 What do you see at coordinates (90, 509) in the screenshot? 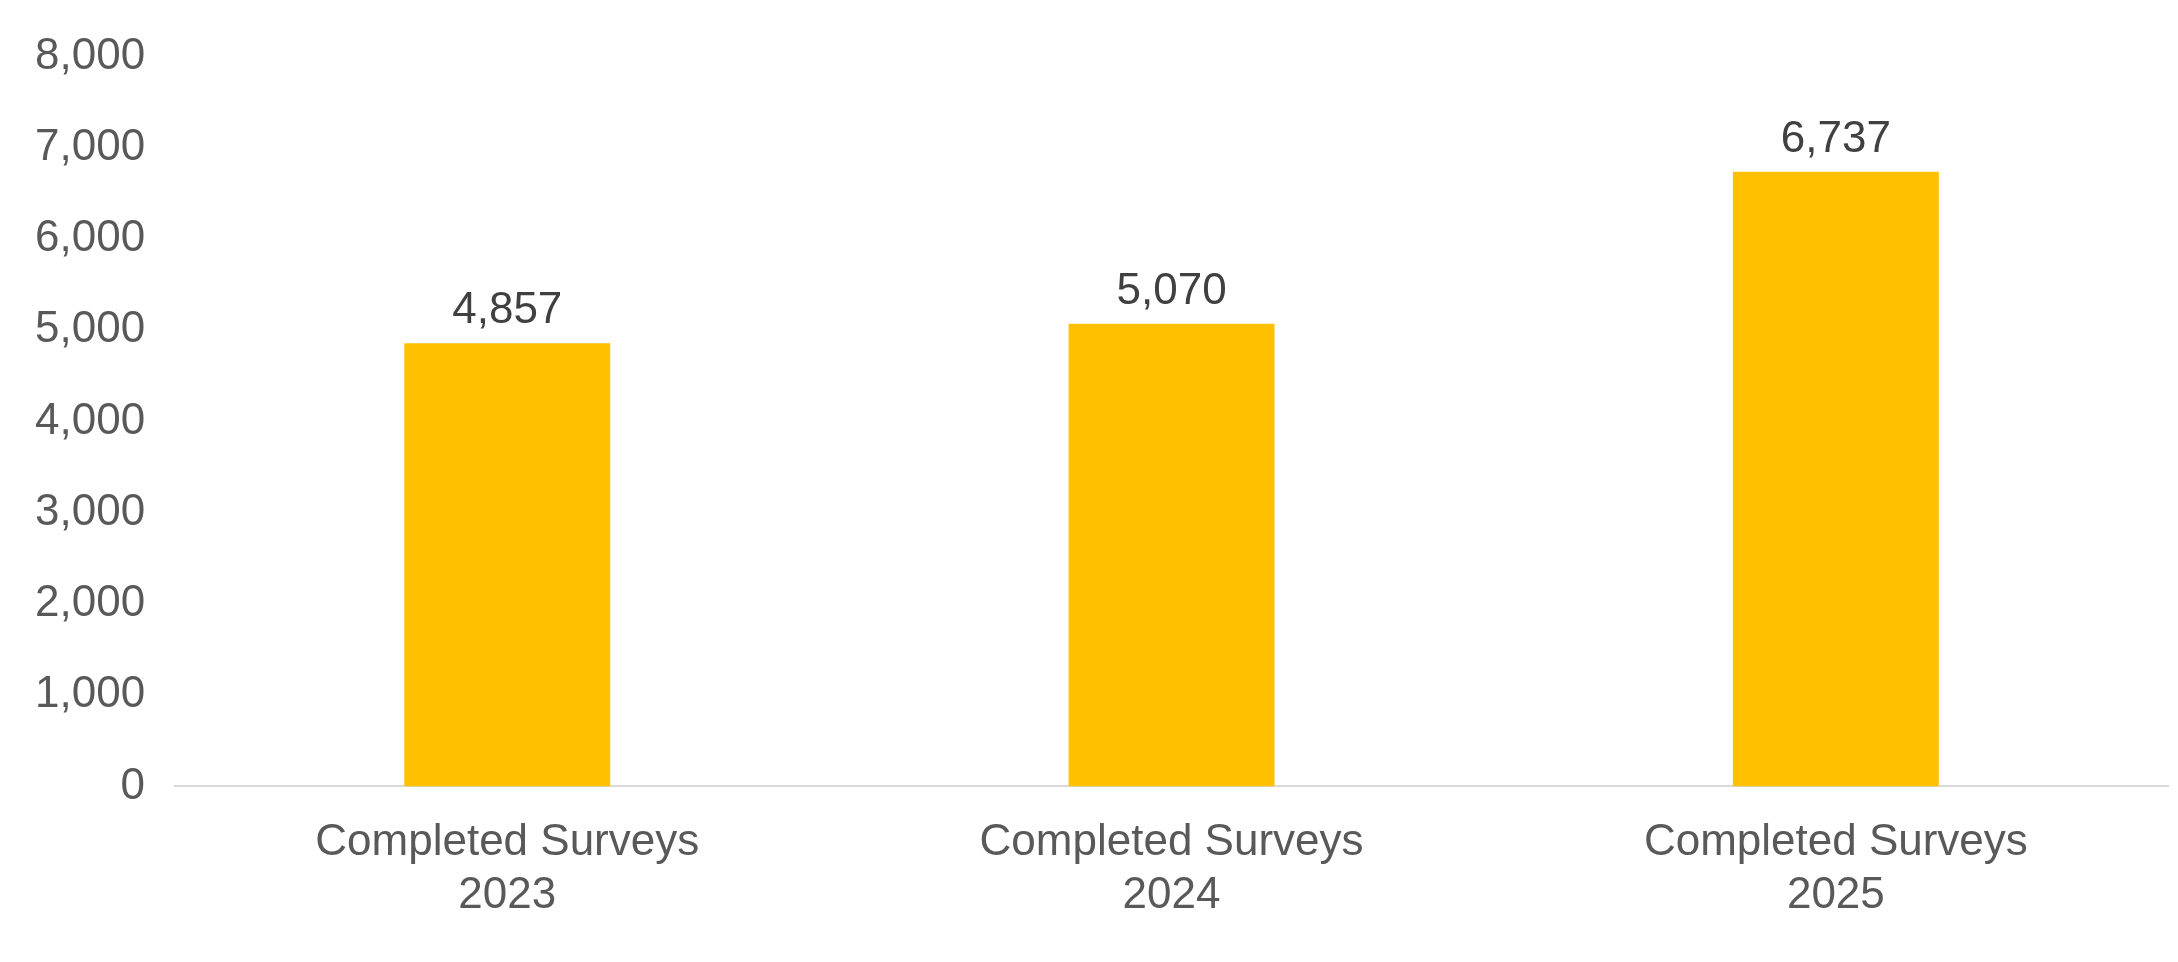
I see `y-tick-label: 3,000` at bounding box center [90, 509].